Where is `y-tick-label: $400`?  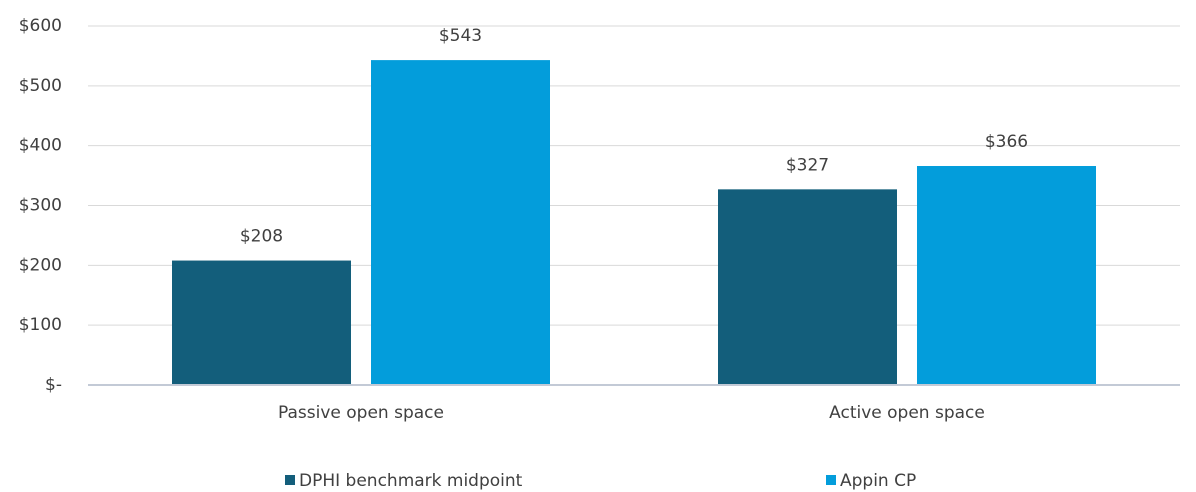
y-tick-label: $400 is located at coordinates (40, 146).